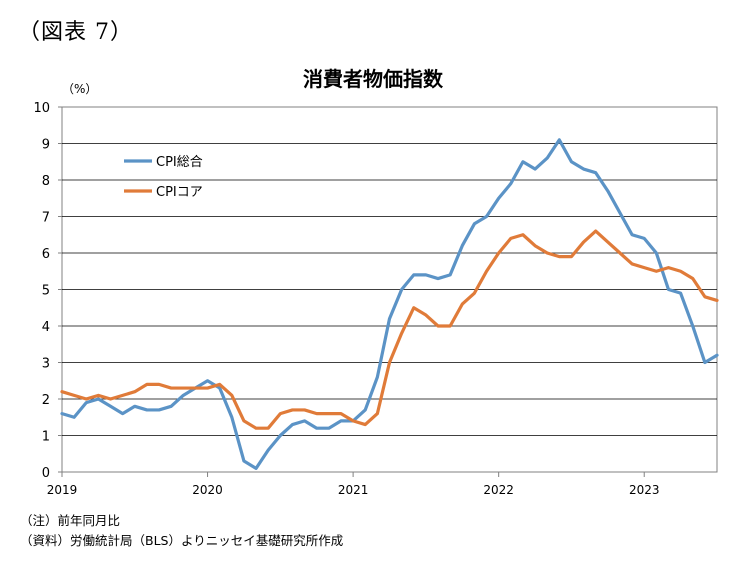 The height and width of the screenshot is (571, 747). Describe the element at coordinates (182, 540) in the screenshot. I see `source-line: （資料）労働統計局（BLS）よりニッセイ基礎研究所作成` at that location.